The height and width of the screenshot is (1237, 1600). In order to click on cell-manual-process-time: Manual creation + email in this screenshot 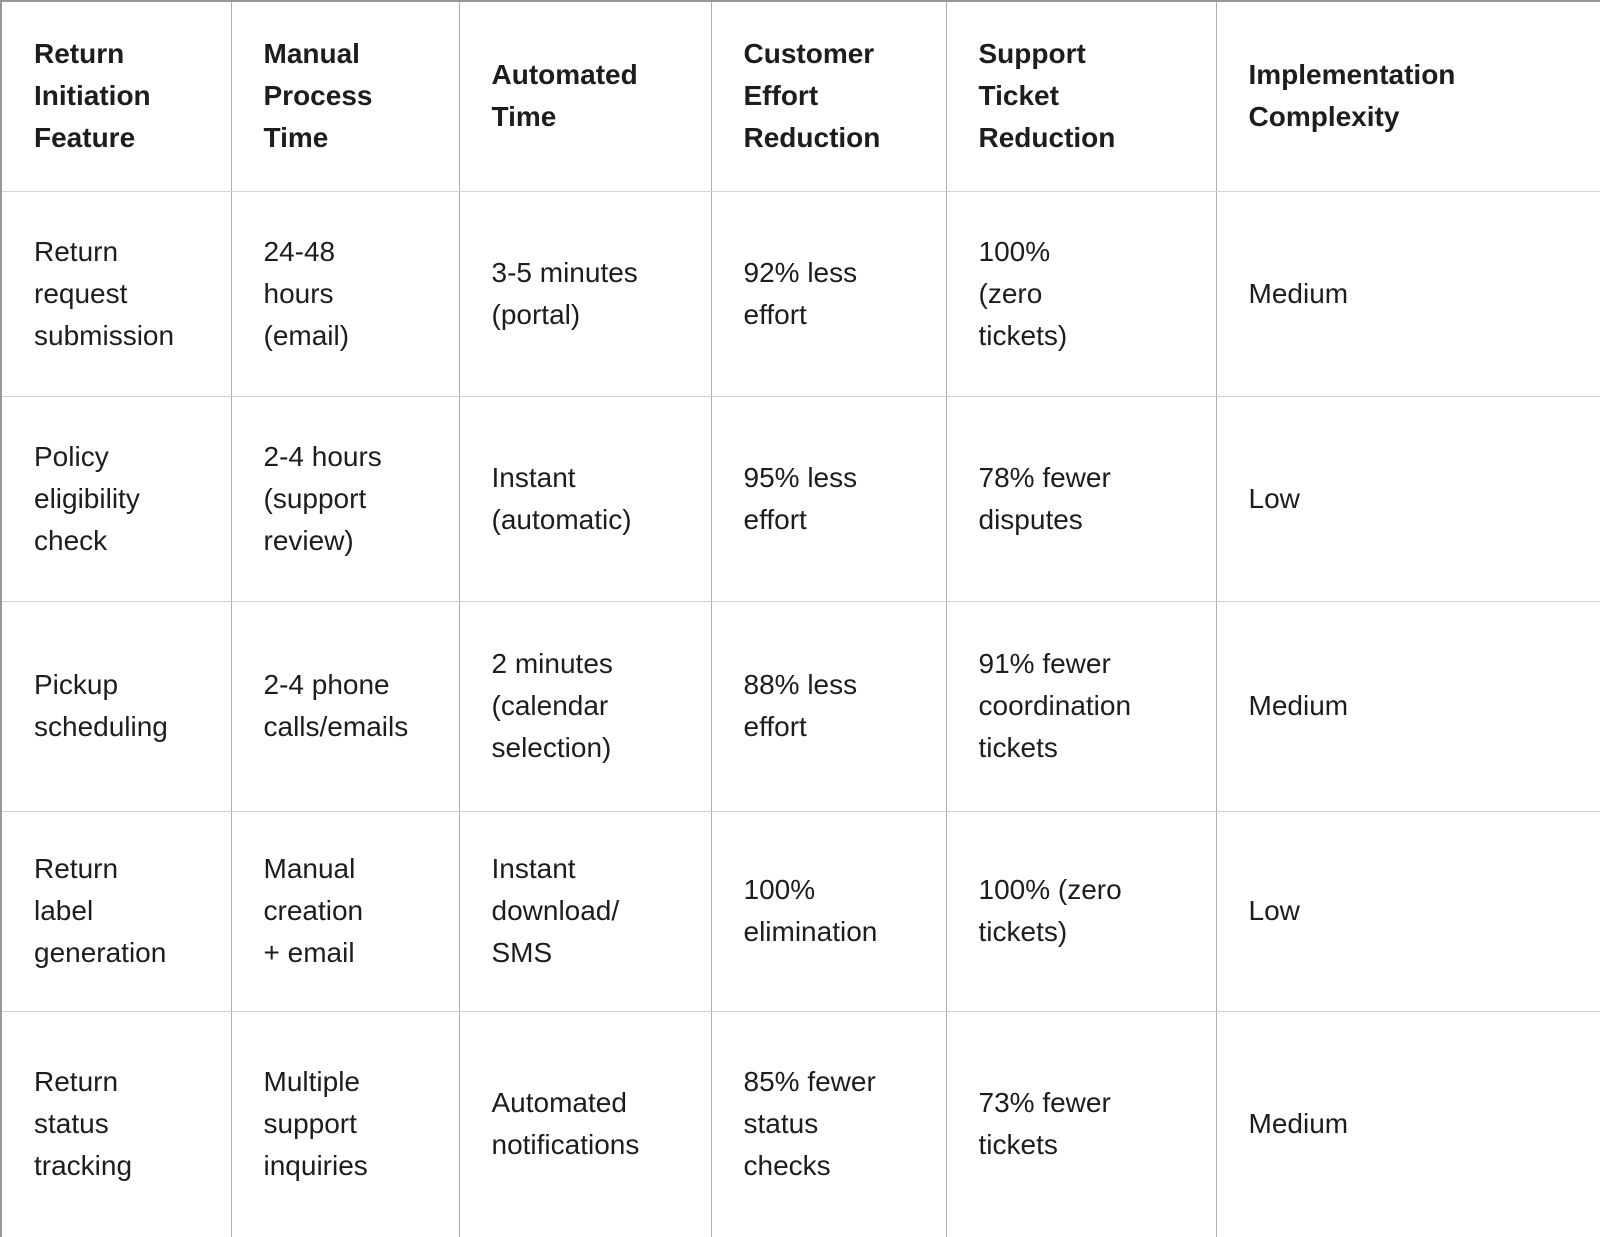, I will do `click(345, 911)`.